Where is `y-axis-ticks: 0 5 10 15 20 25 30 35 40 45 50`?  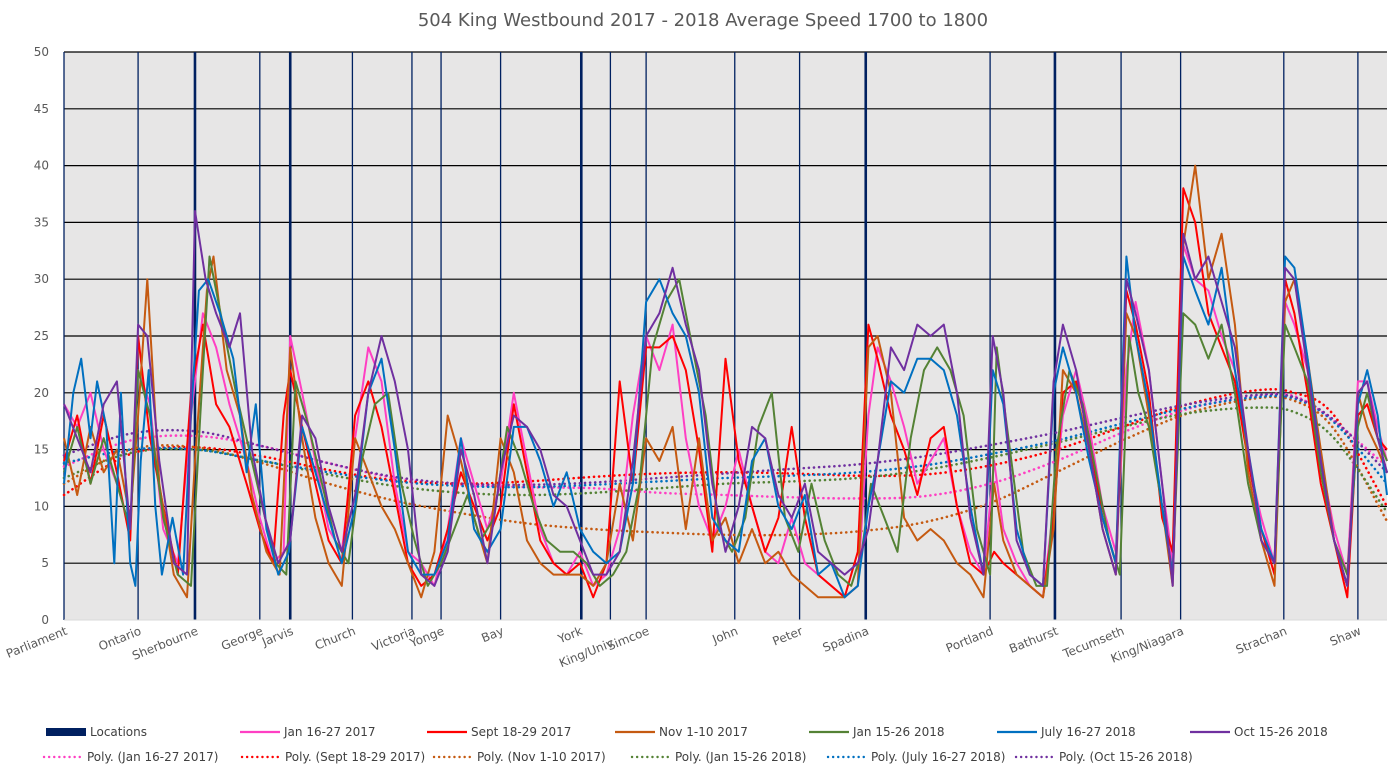
y-axis-ticks: 0 5 10 15 20 25 30 35 40 45 50 is located at coordinates (41, 336).